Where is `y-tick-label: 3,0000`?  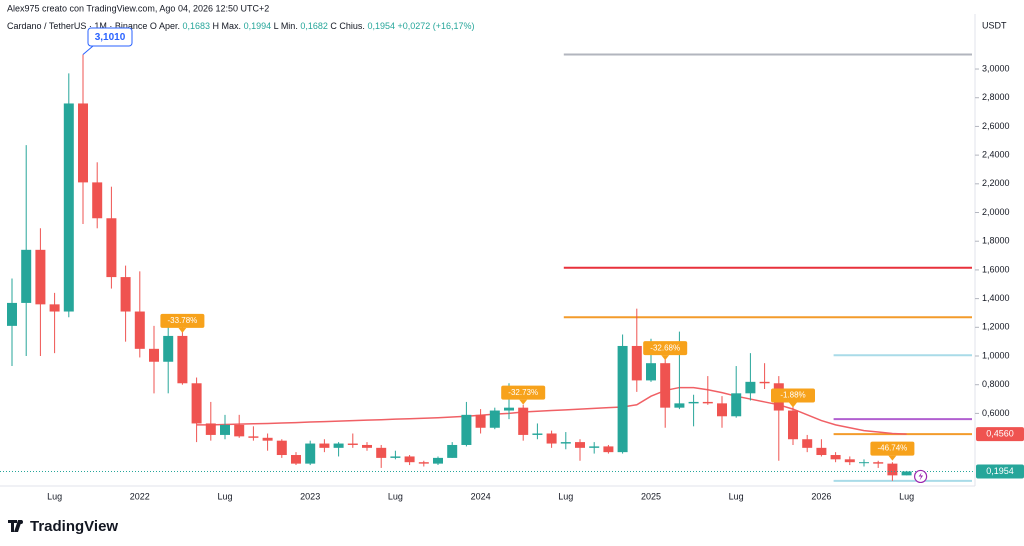
y-tick-label: 3,0000 is located at coordinates (996, 68).